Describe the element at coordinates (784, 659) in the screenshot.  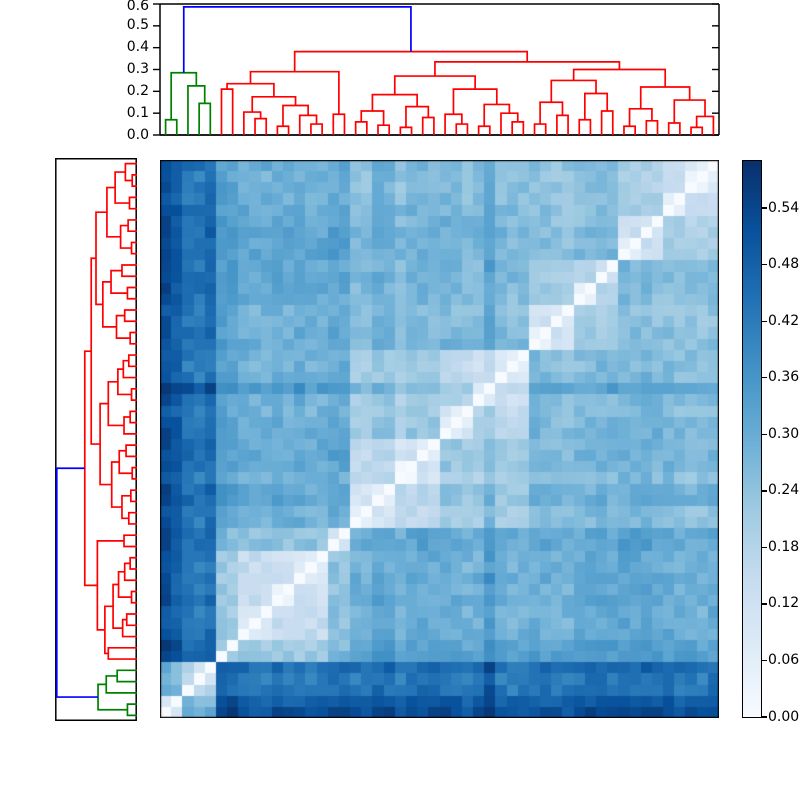
I see `colorbar-tick-label: 0.06` at that location.